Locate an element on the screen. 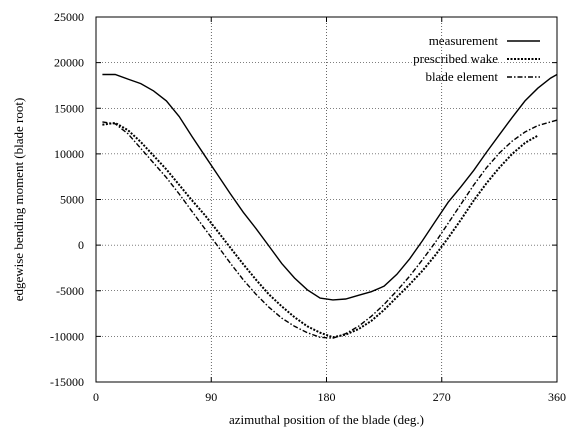 The width and height of the screenshot is (580, 433). y-tick-label: 15000 is located at coordinates (69, 108).